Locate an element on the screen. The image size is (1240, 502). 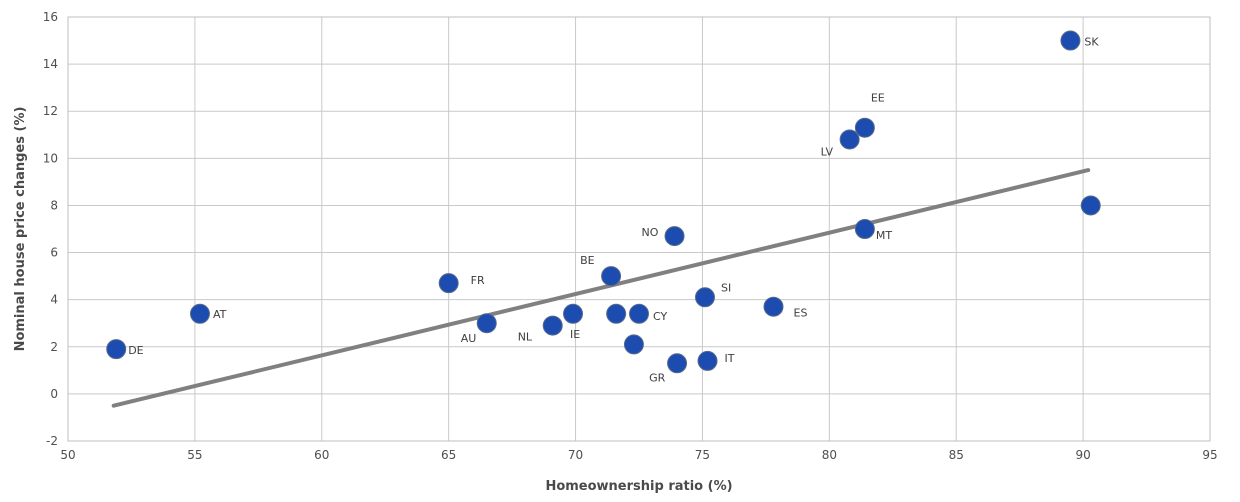
y-tick-label: 8 is located at coordinates (54, 205).